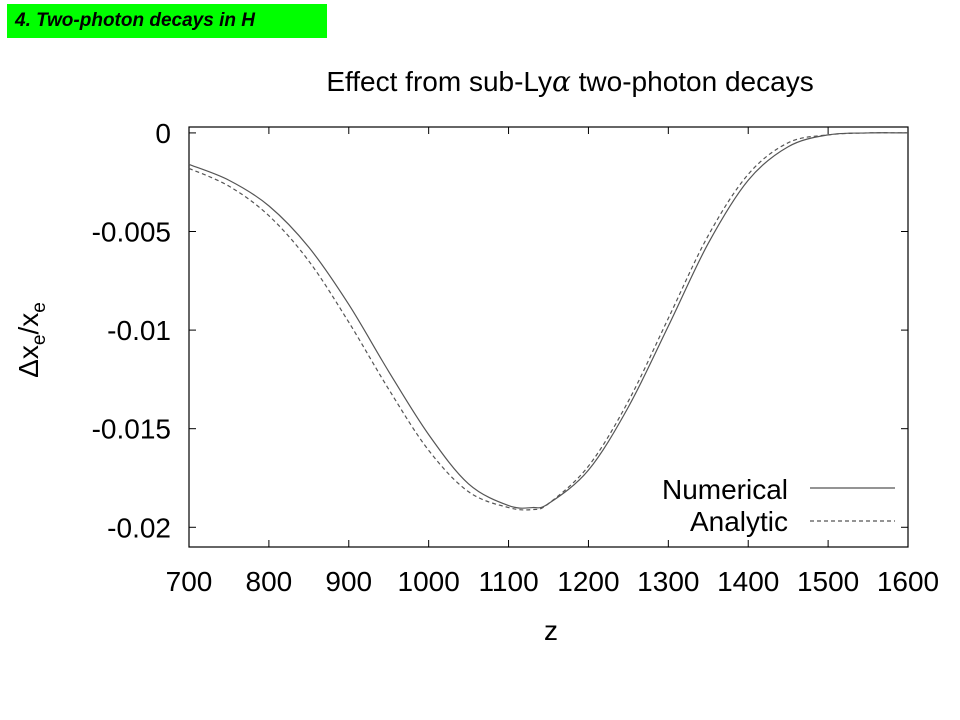  Describe the element at coordinates (131, 429) in the screenshot. I see `y-tick-label: -0.015` at that location.